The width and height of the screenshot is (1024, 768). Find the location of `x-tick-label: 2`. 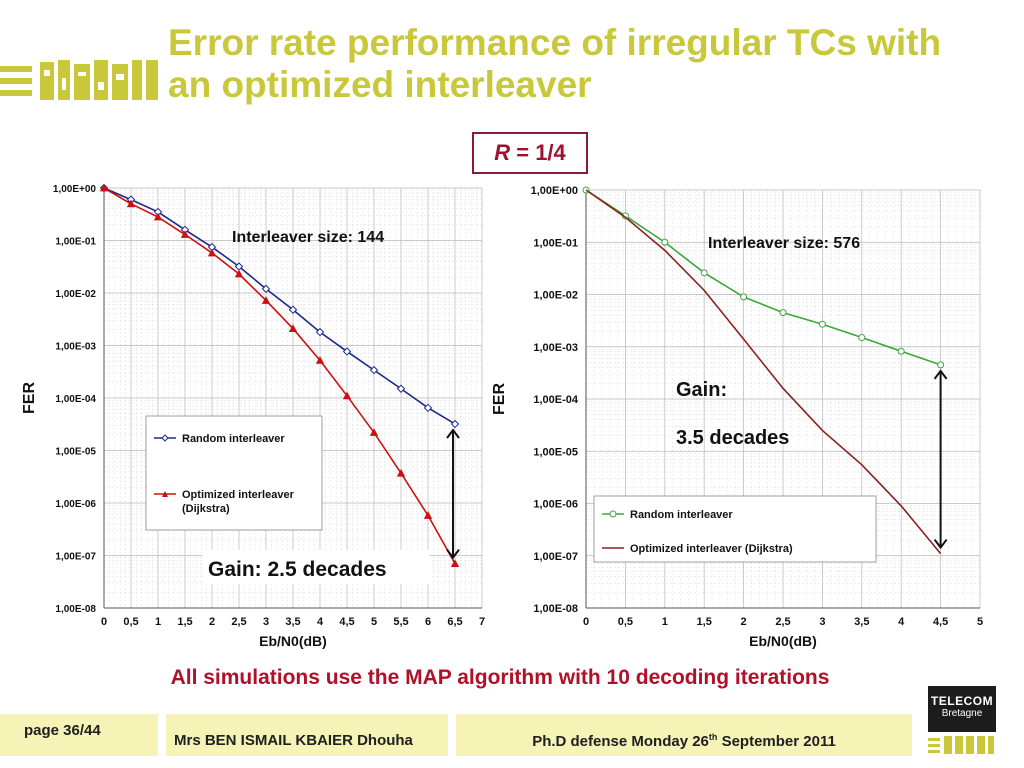

x-tick-label: 2 is located at coordinates (744, 622).